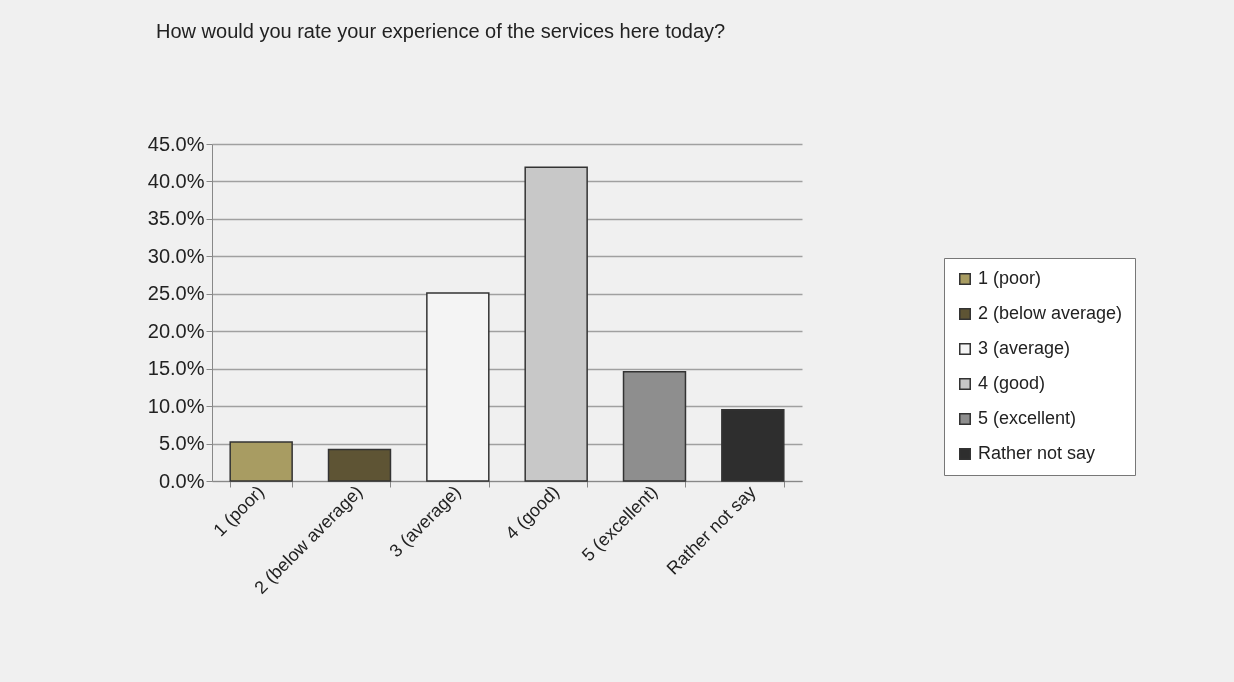 The width and height of the screenshot is (1234, 682). What do you see at coordinates (176, 405) in the screenshot?
I see `y-tick-label: 10.0%` at bounding box center [176, 405].